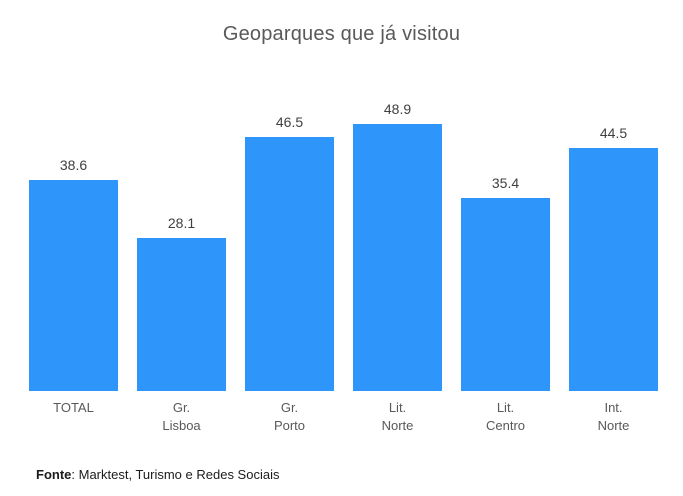 Image resolution: width=683 pixels, height=496 pixels. Describe the element at coordinates (73, 165) in the screenshot. I see `bar-value-label: 38.6` at that location.